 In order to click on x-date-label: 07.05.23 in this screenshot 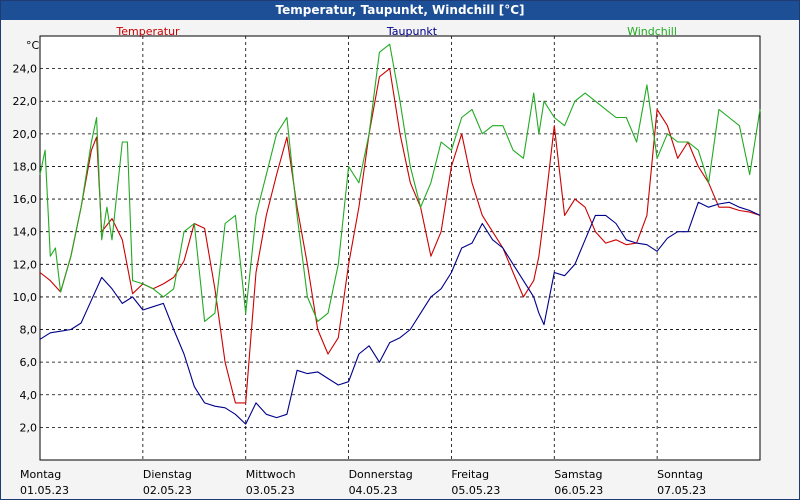, I will do `click(681, 490)`.